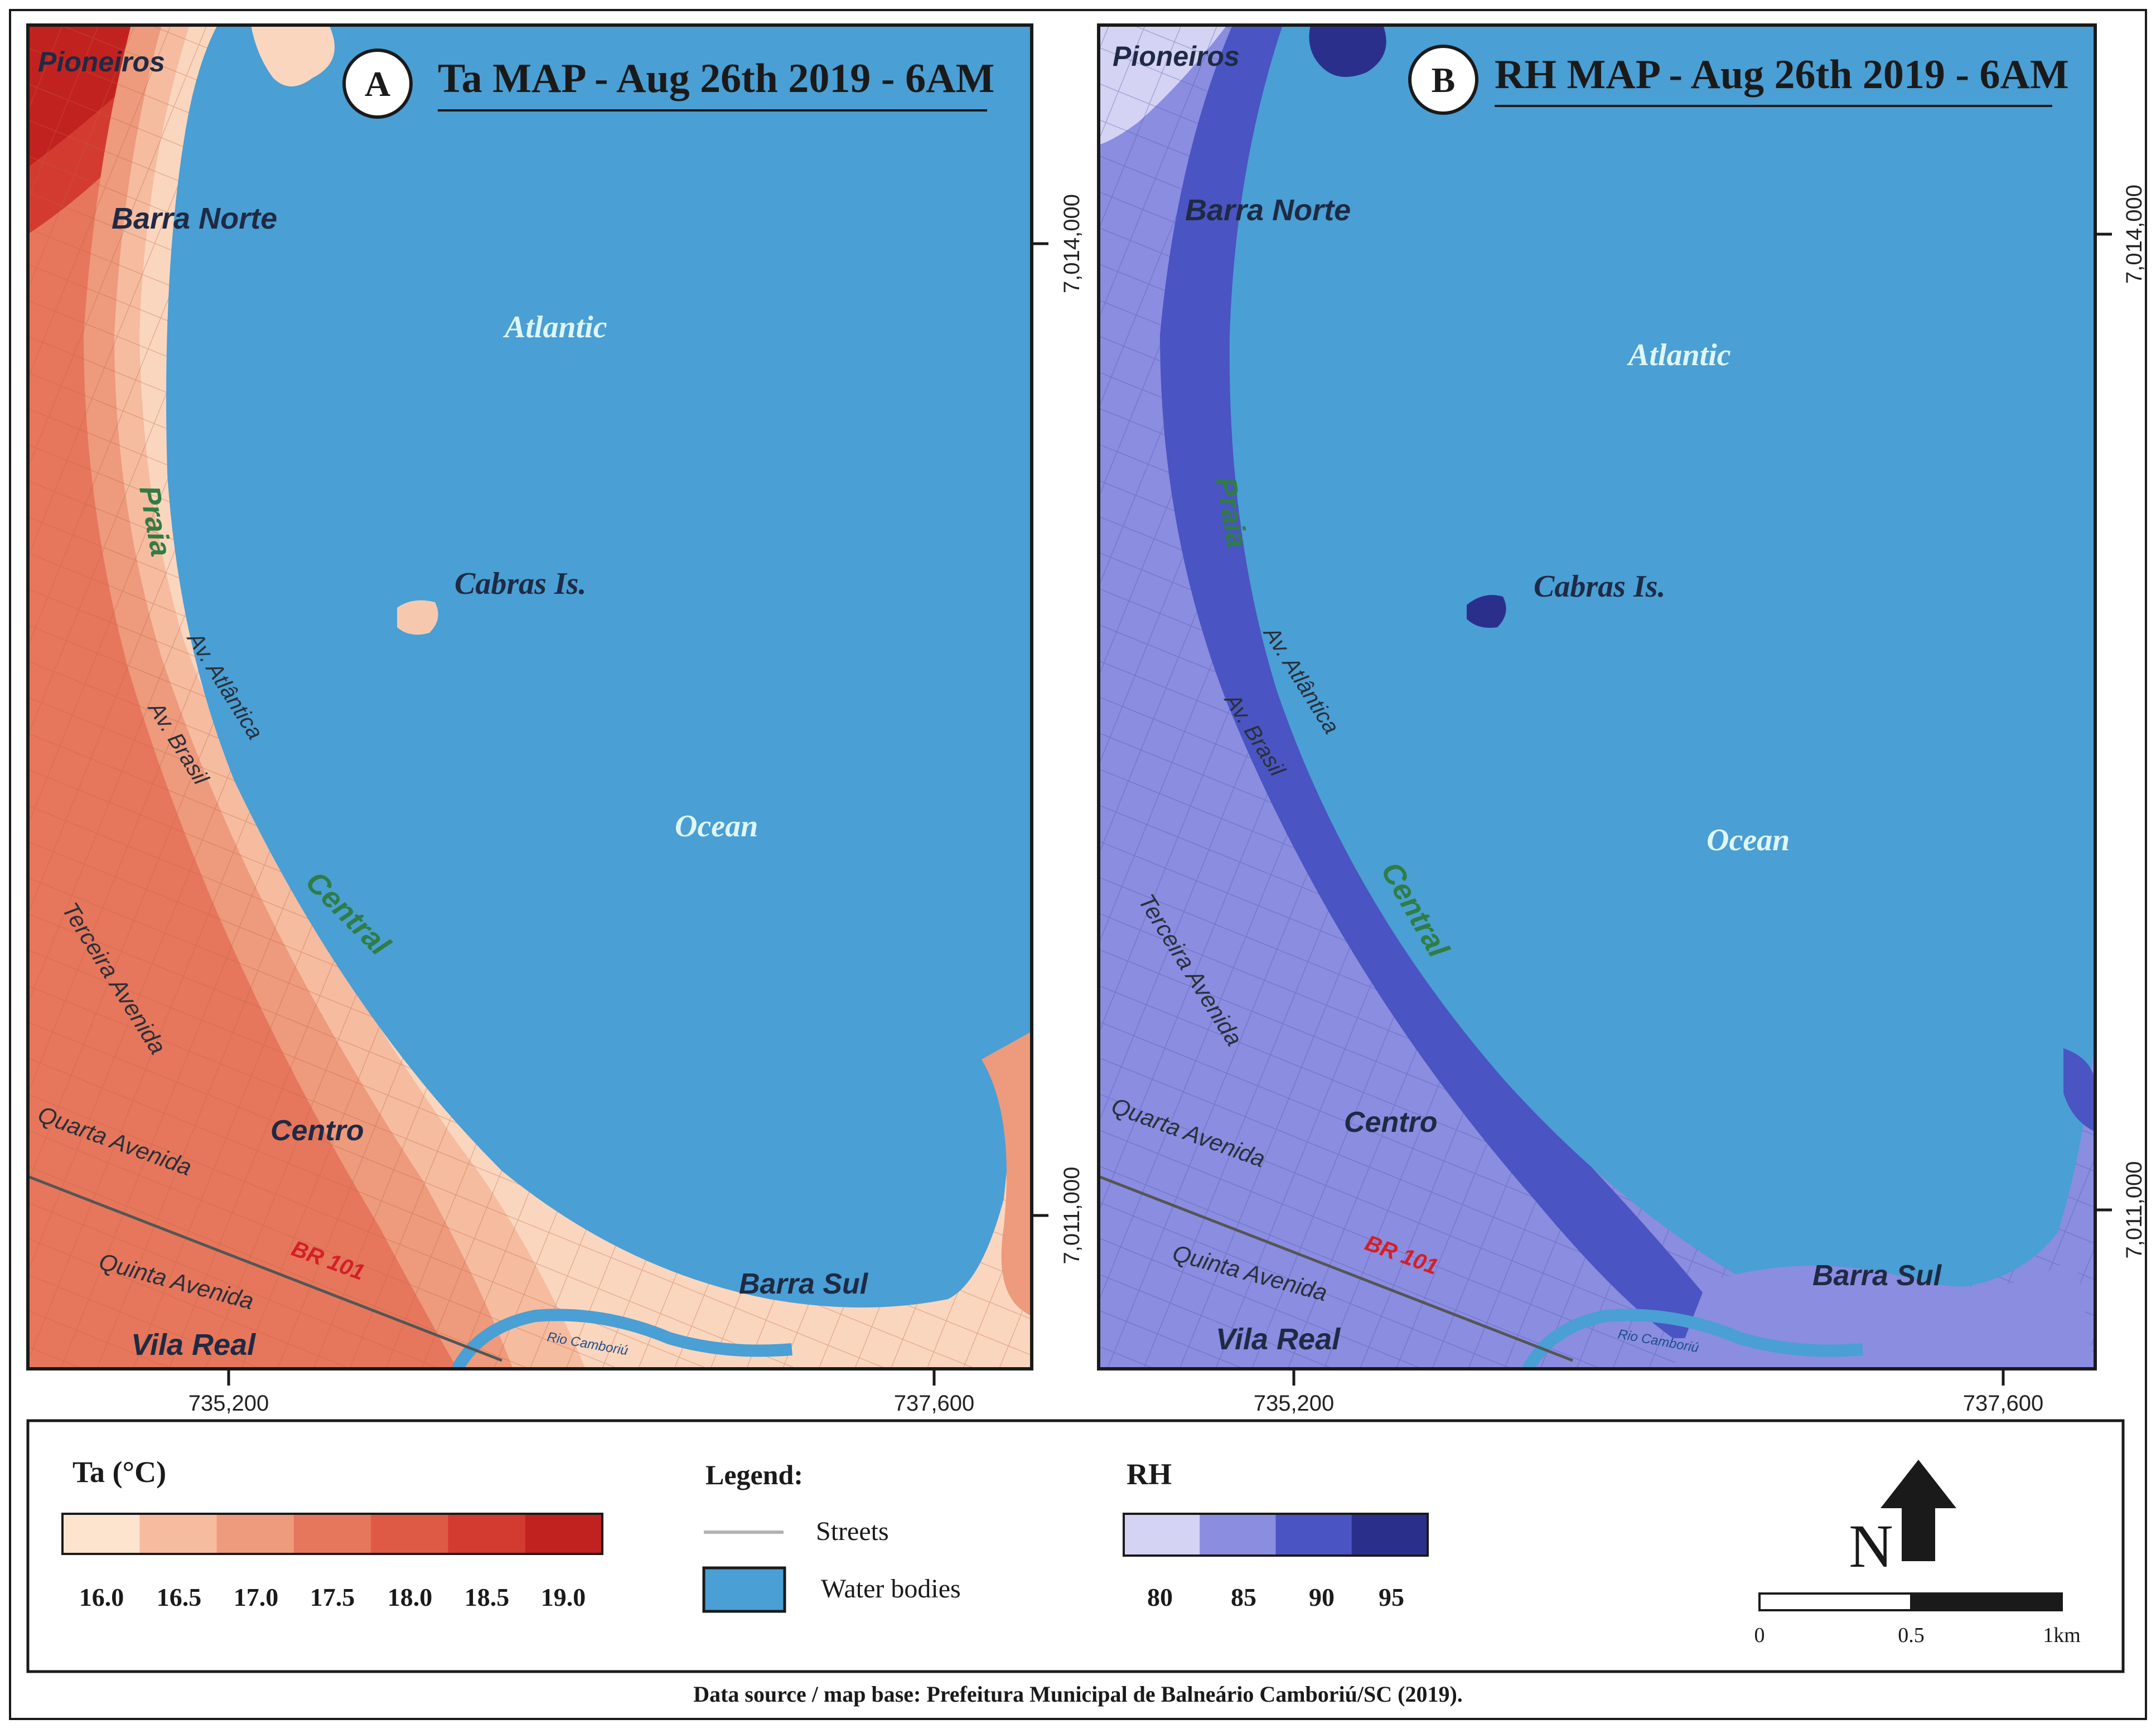  I want to click on water-label: Water bodies, so click(891, 1589).